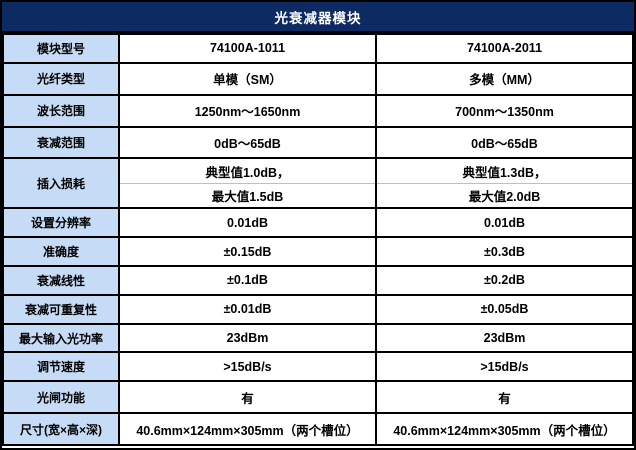  I want to click on row-value: 典型值1.0dB， 最大值1.5dB, so click(247, 183).